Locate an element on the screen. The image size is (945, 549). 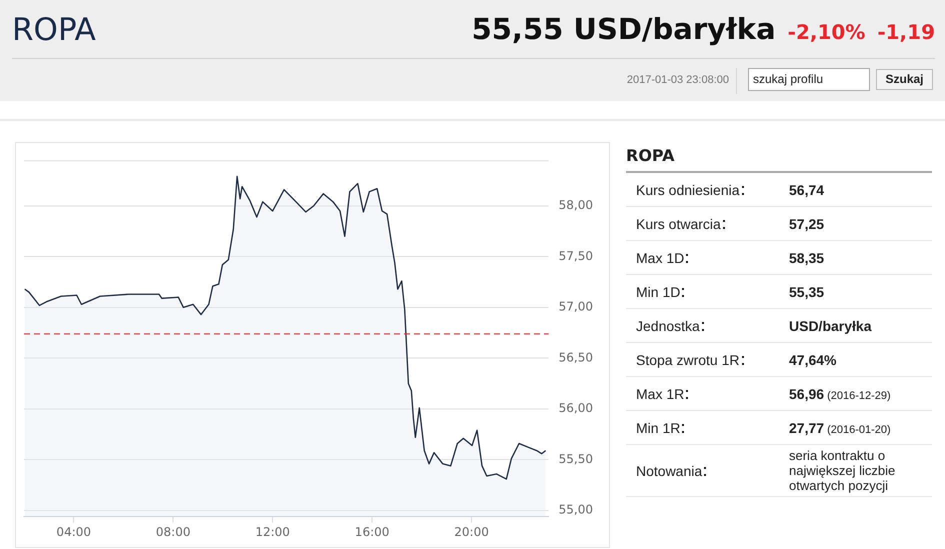
category-label: Notowania is located at coordinates (669, 470).